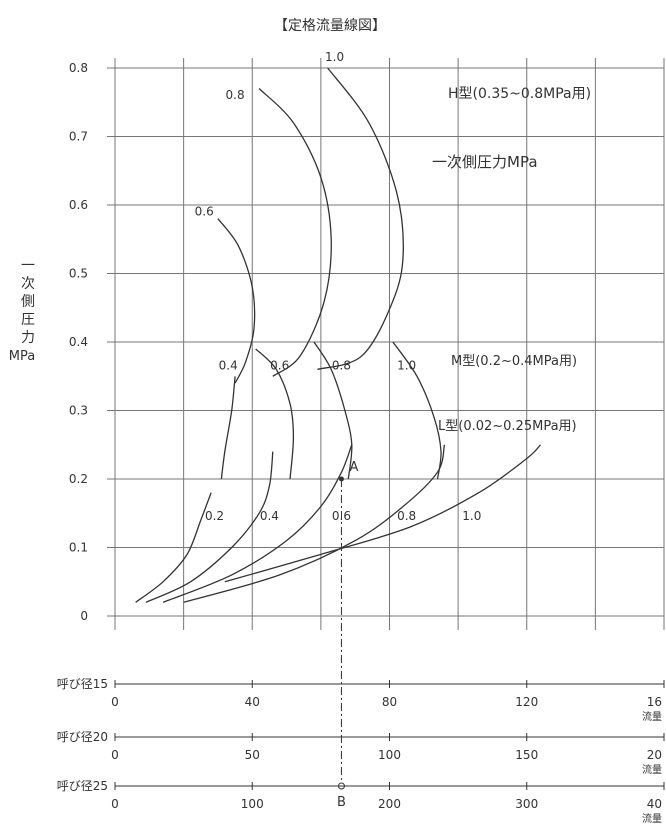 The width and height of the screenshot is (666, 830). I want to click on y-axis-label-char: MPa, so click(22, 356).